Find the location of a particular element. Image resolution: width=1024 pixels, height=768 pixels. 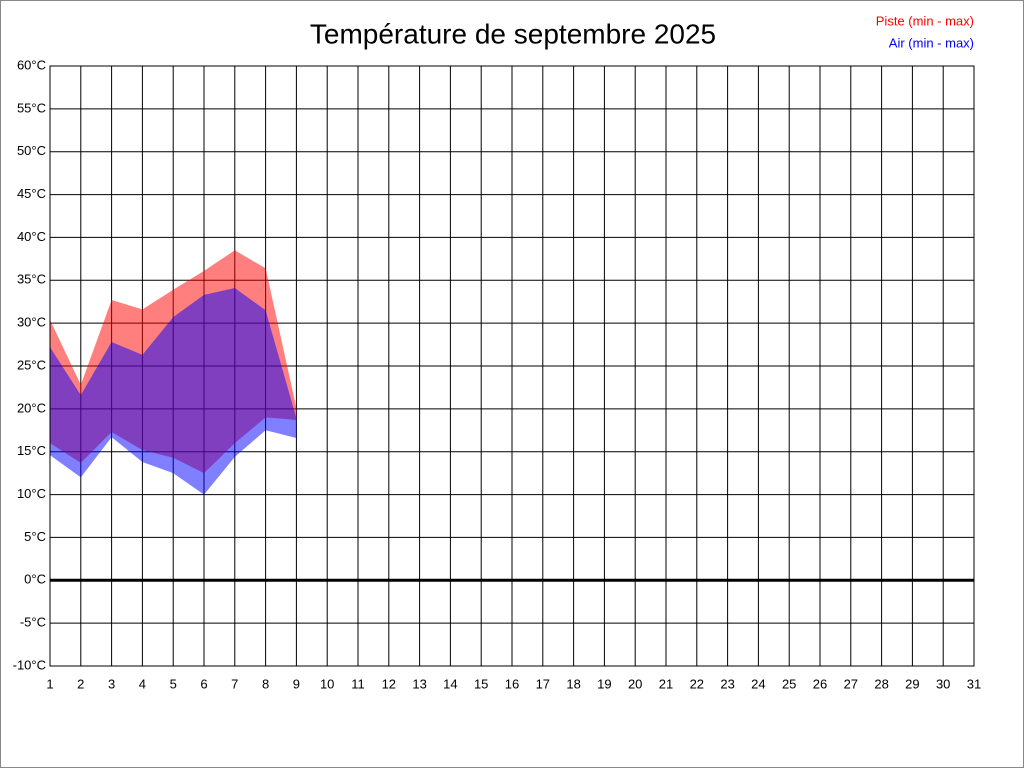

x-tick-label: 15 is located at coordinates (481, 683).